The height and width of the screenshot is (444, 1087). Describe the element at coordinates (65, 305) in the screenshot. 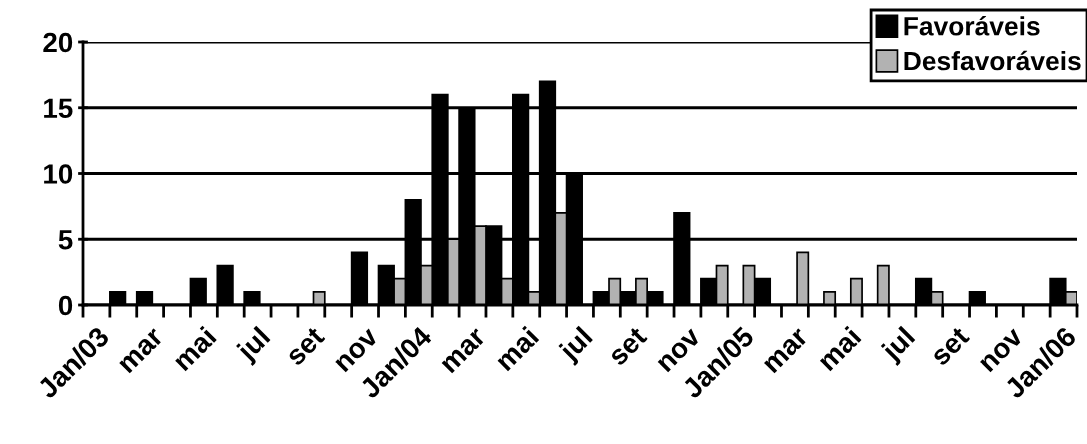

I see `y-tick-label: 0` at that location.